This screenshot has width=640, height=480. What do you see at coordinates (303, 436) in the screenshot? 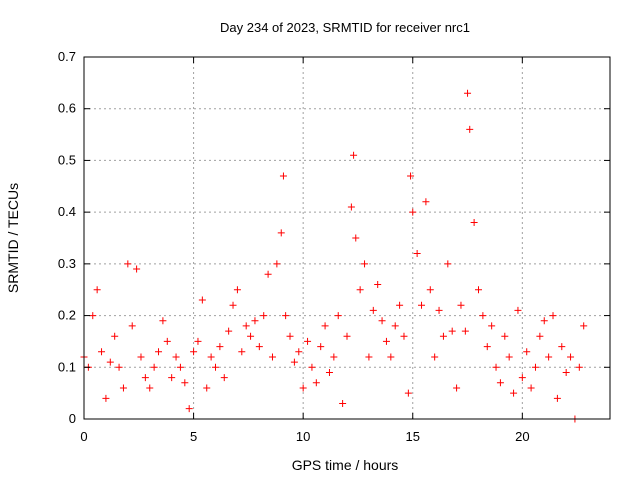
I see `x-tick-label: 10` at bounding box center [303, 436].